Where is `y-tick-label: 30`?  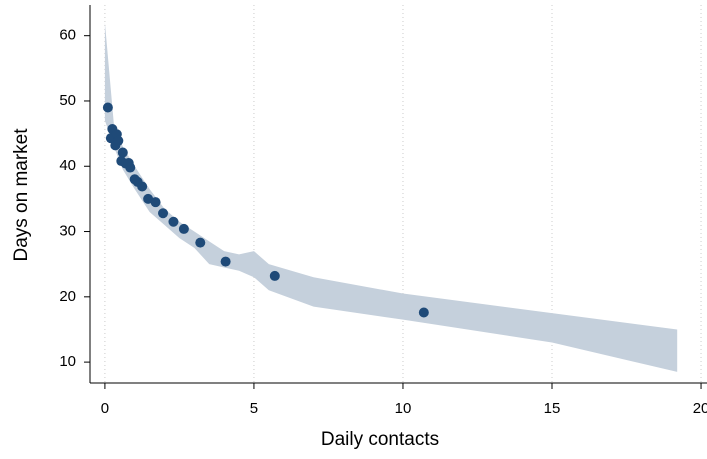 y-tick-label: 30 is located at coordinates (67, 231).